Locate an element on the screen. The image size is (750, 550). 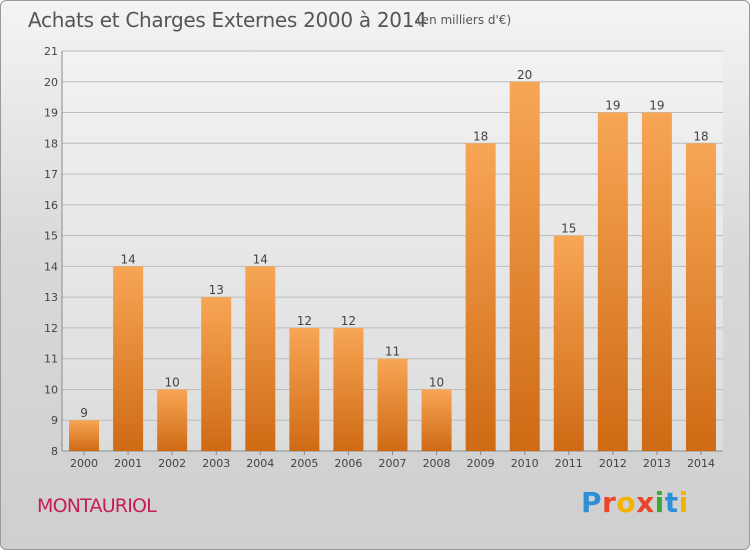
y-tick-label: 9 is located at coordinates (54, 420).